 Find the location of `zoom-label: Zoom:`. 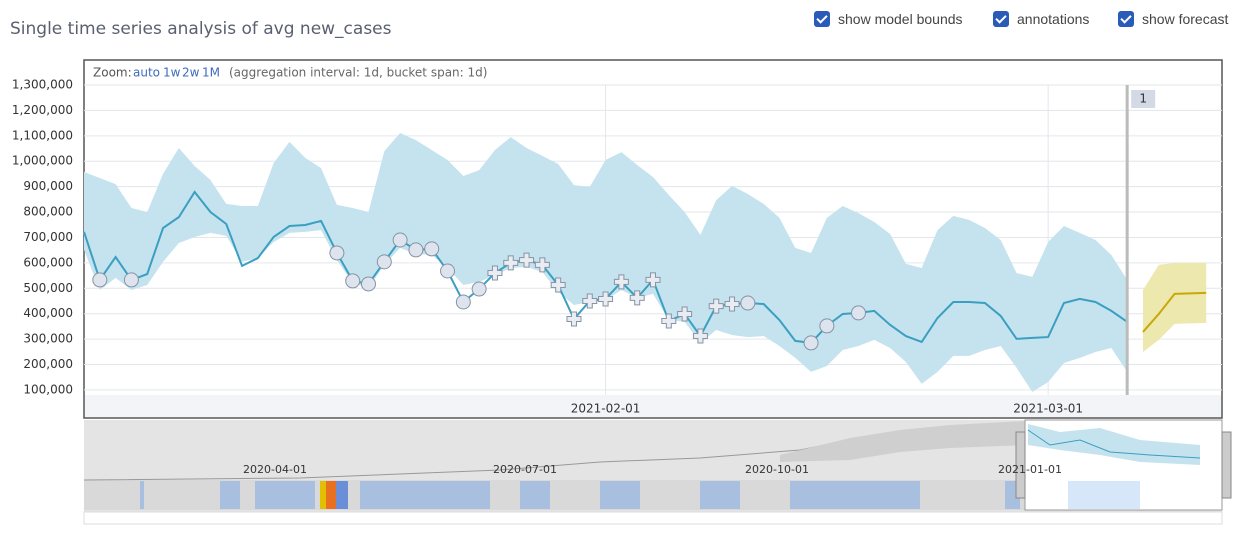

zoom-label: Zoom: is located at coordinates (112, 73).